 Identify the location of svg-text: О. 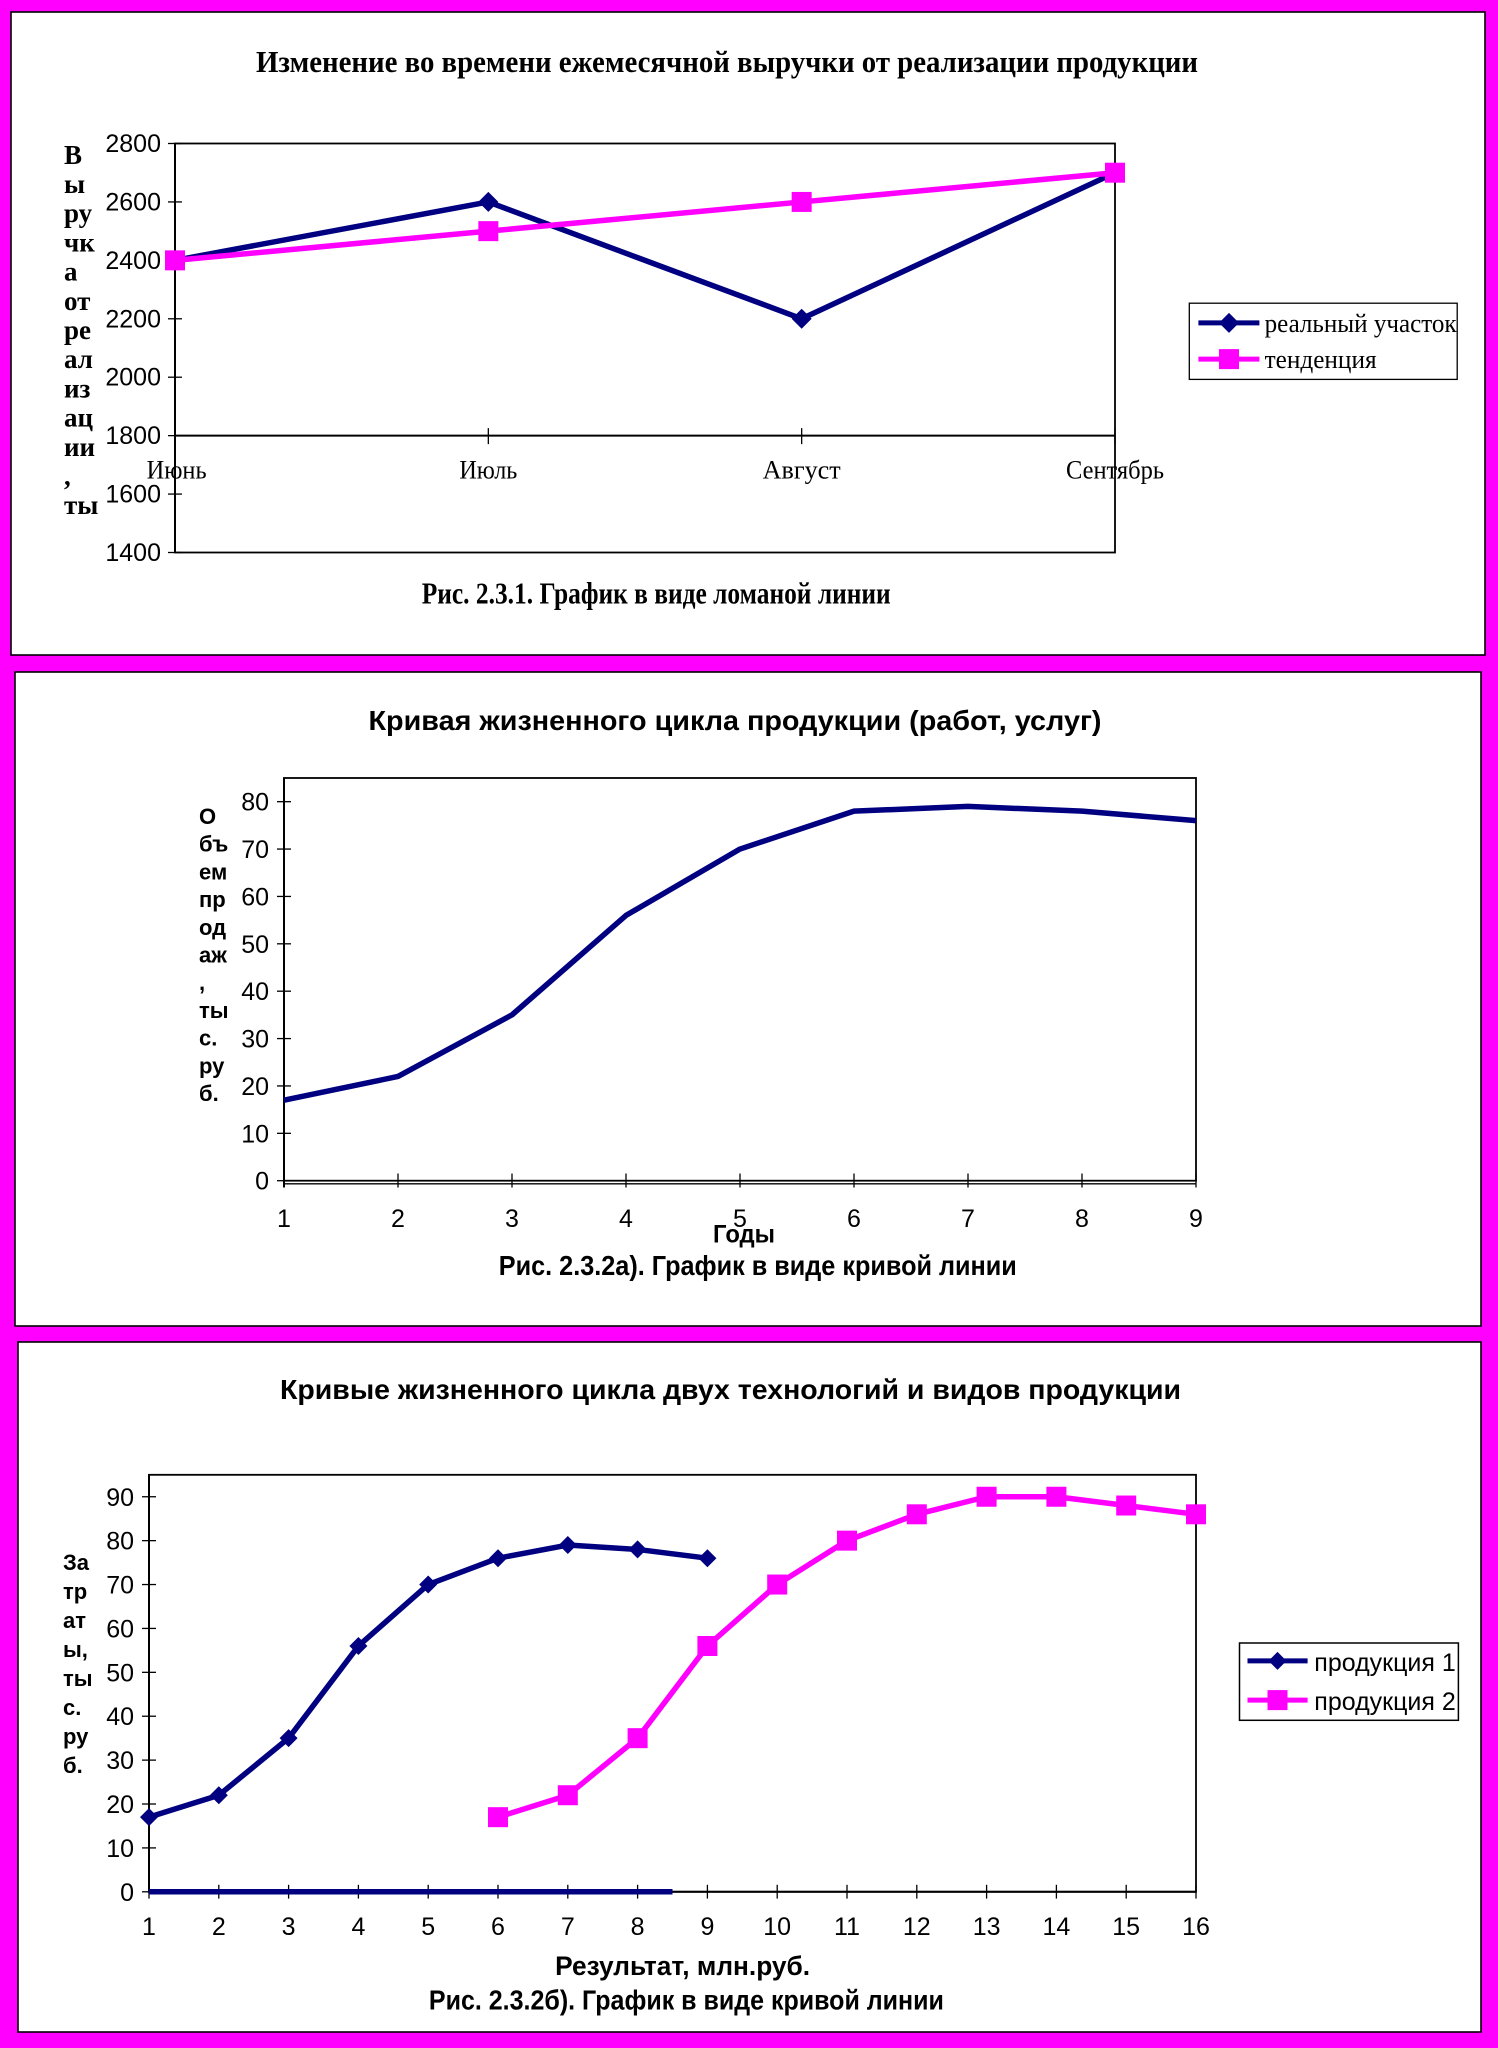
(207, 816).